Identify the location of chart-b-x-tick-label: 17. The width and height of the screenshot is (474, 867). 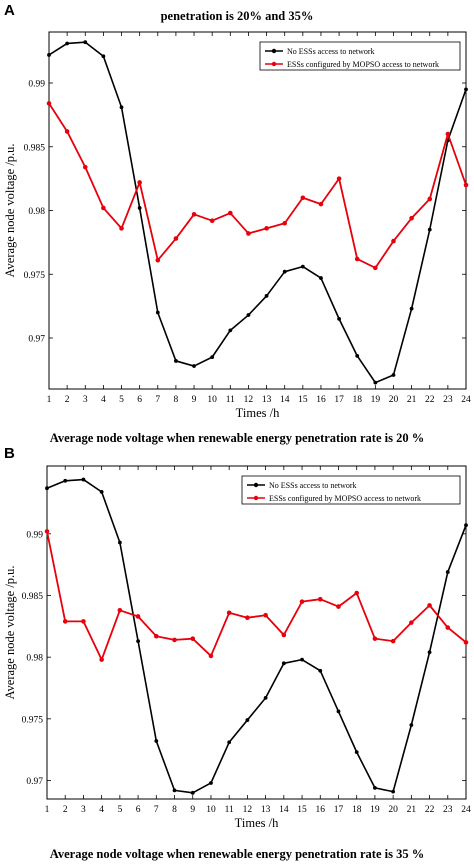
(339, 810).